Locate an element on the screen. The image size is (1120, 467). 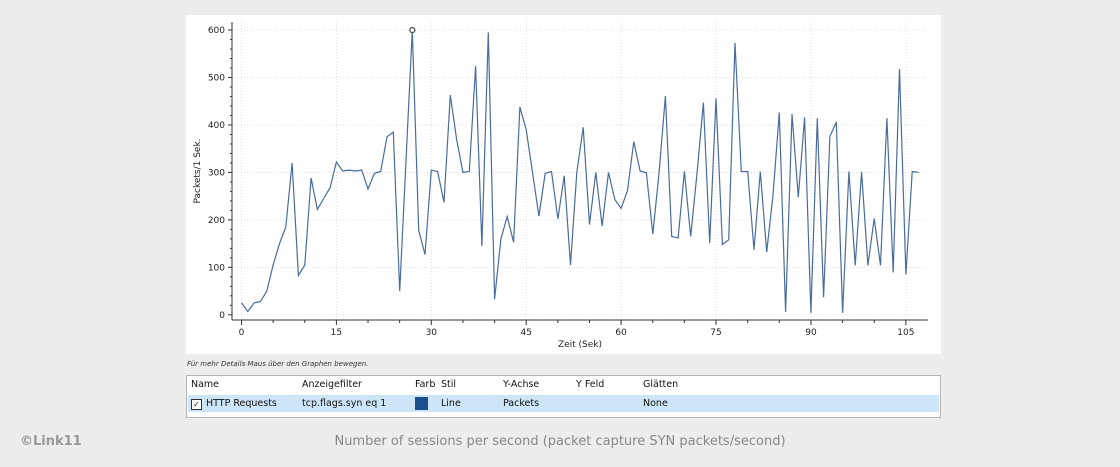
col-yfield: Y Feld is located at coordinates (590, 384).